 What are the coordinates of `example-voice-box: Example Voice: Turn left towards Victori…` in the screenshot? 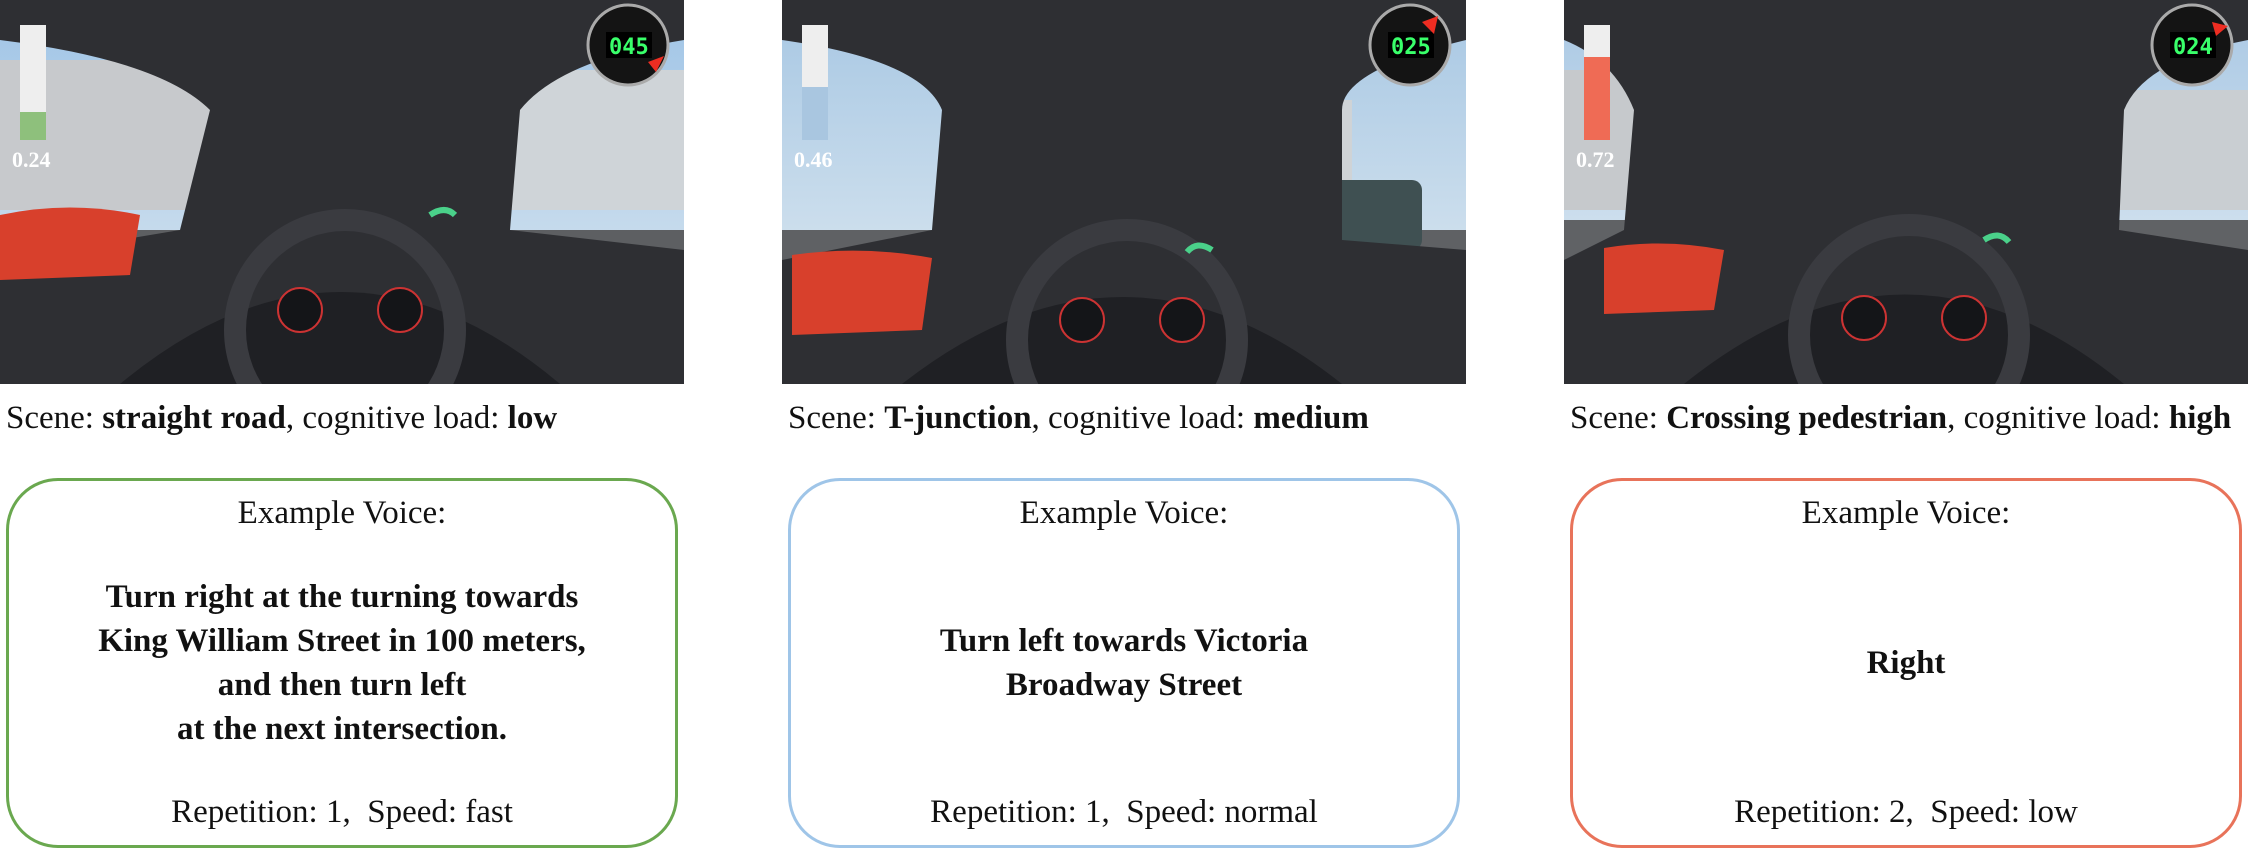 It's located at (1124, 663).